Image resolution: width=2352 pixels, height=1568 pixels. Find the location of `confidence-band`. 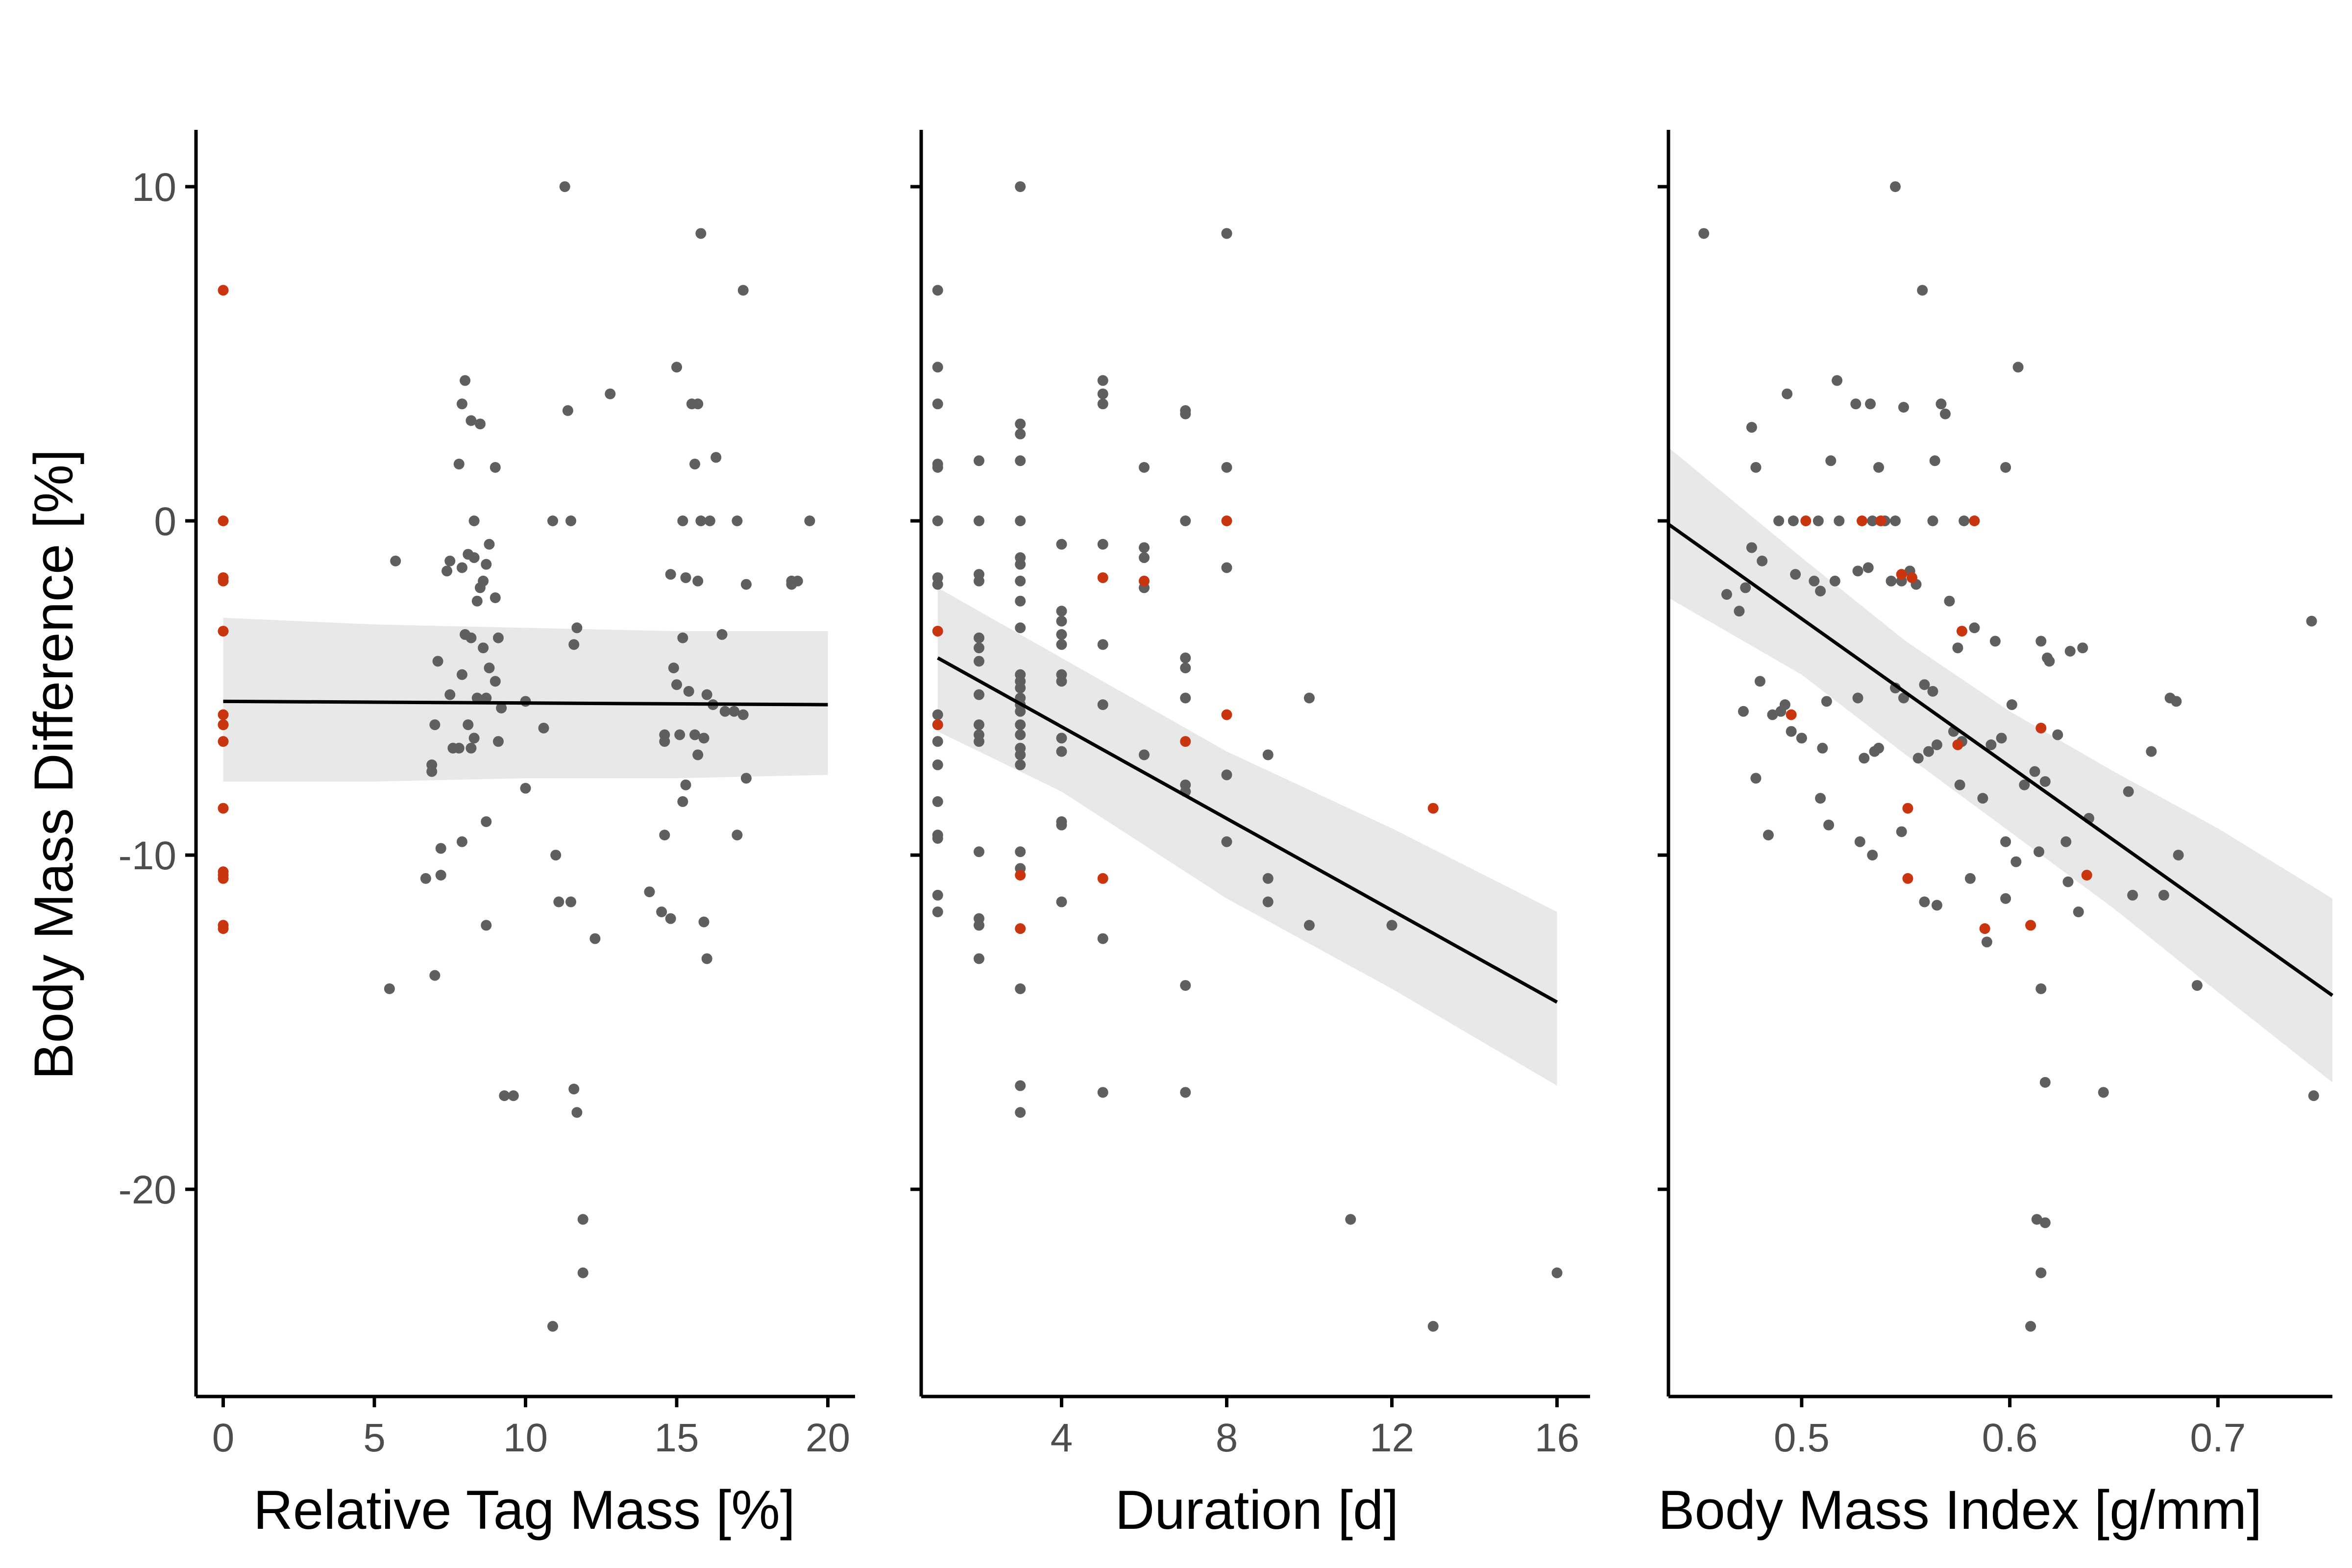

confidence-band is located at coordinates (2000, 764).